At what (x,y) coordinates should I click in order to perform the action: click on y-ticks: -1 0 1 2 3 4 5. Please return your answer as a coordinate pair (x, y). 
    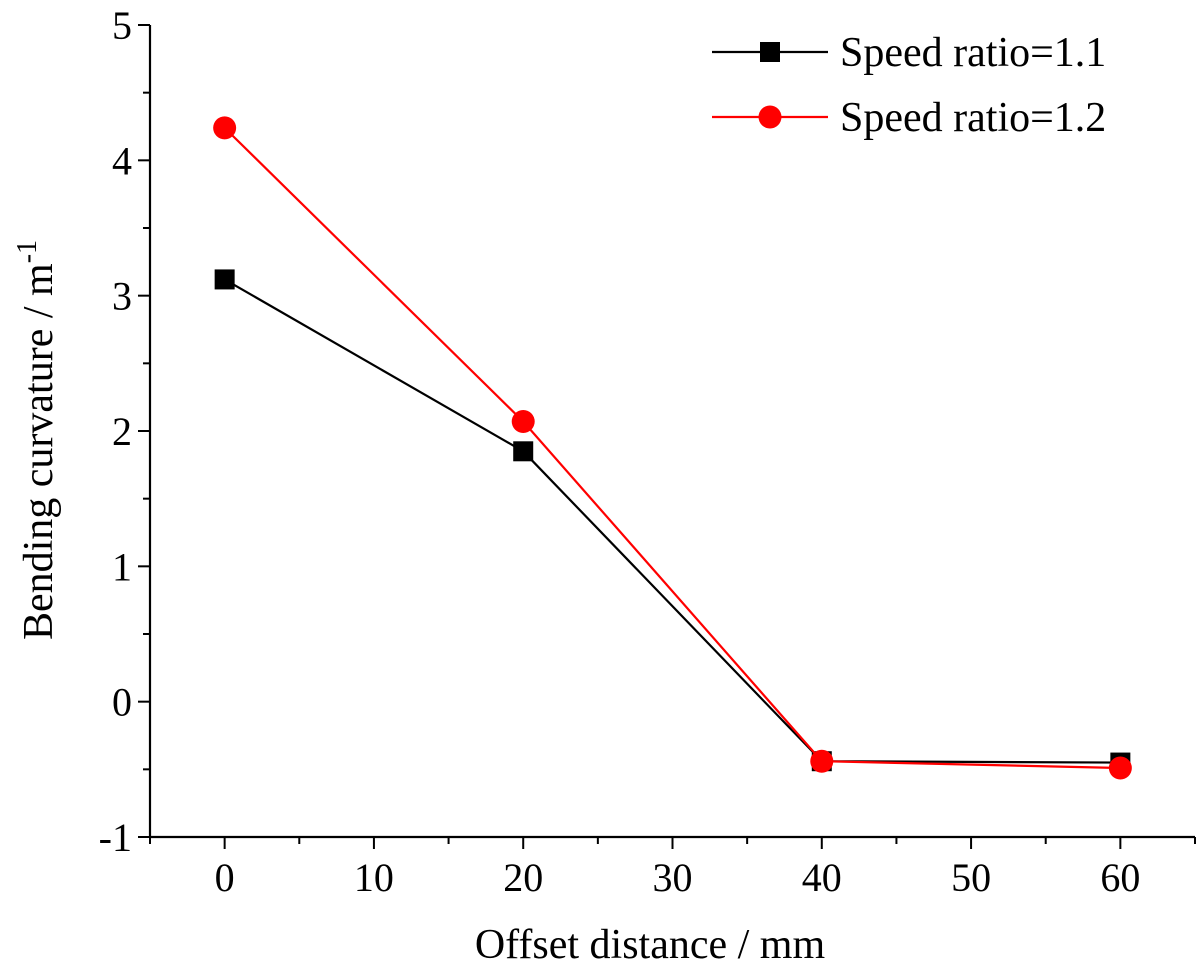
    Looking at the image, I should click on (124, 431).